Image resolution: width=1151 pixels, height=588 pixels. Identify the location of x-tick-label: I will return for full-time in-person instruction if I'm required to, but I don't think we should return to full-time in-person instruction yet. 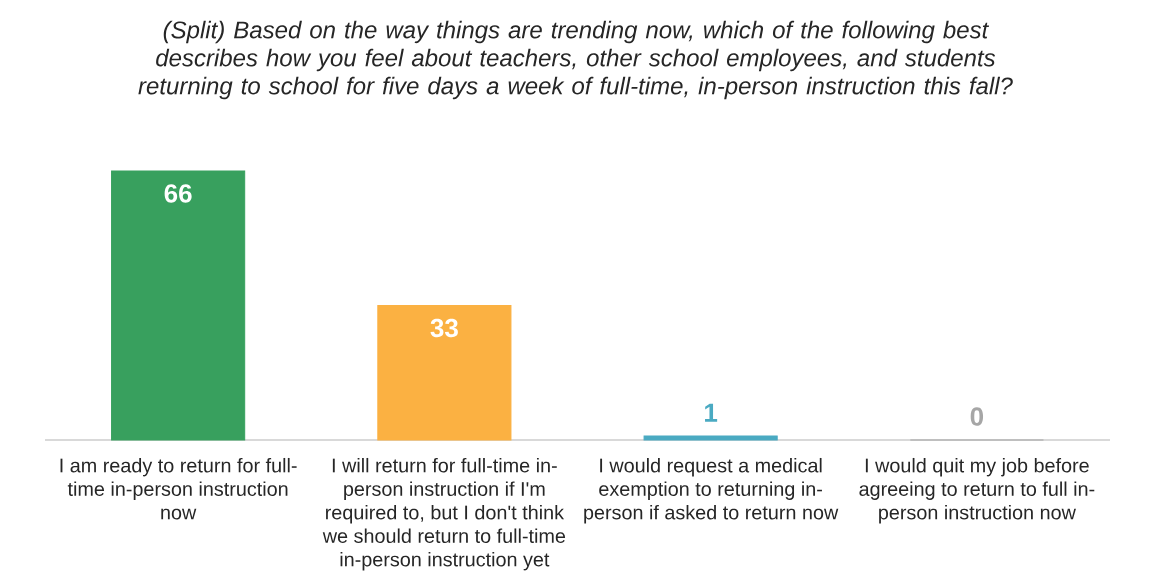
(444, 514).